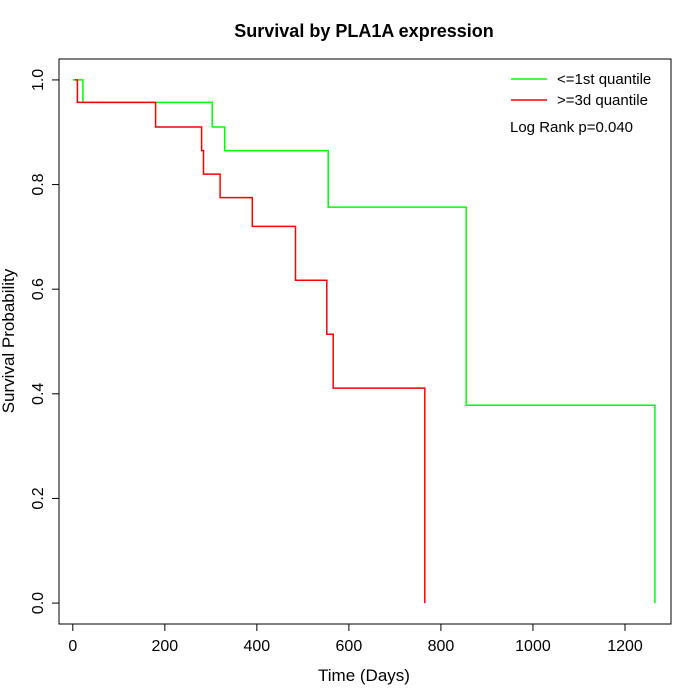  I want to click on x-tick-label: 800, so click(441, 646).